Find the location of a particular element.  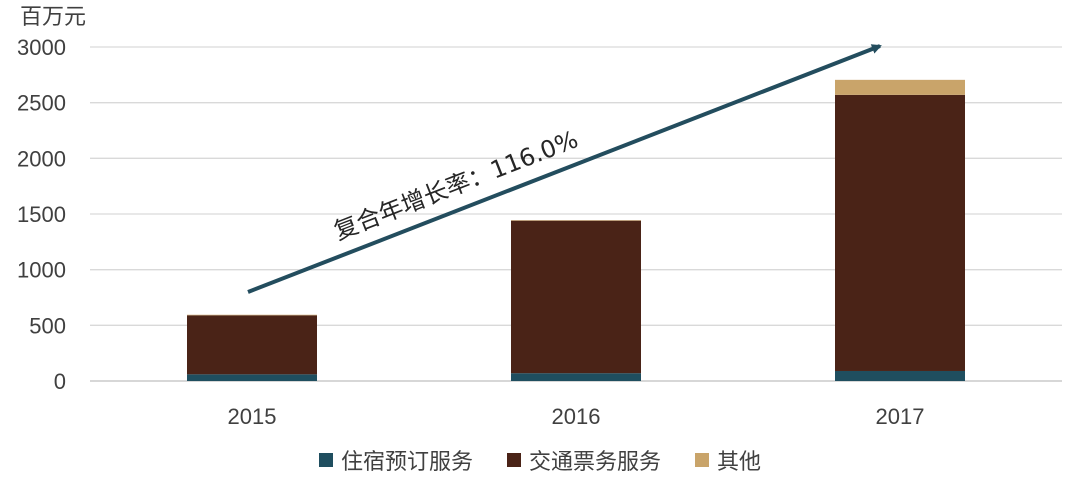

y-tick-label: 0 is located at coordinates (60, 381).